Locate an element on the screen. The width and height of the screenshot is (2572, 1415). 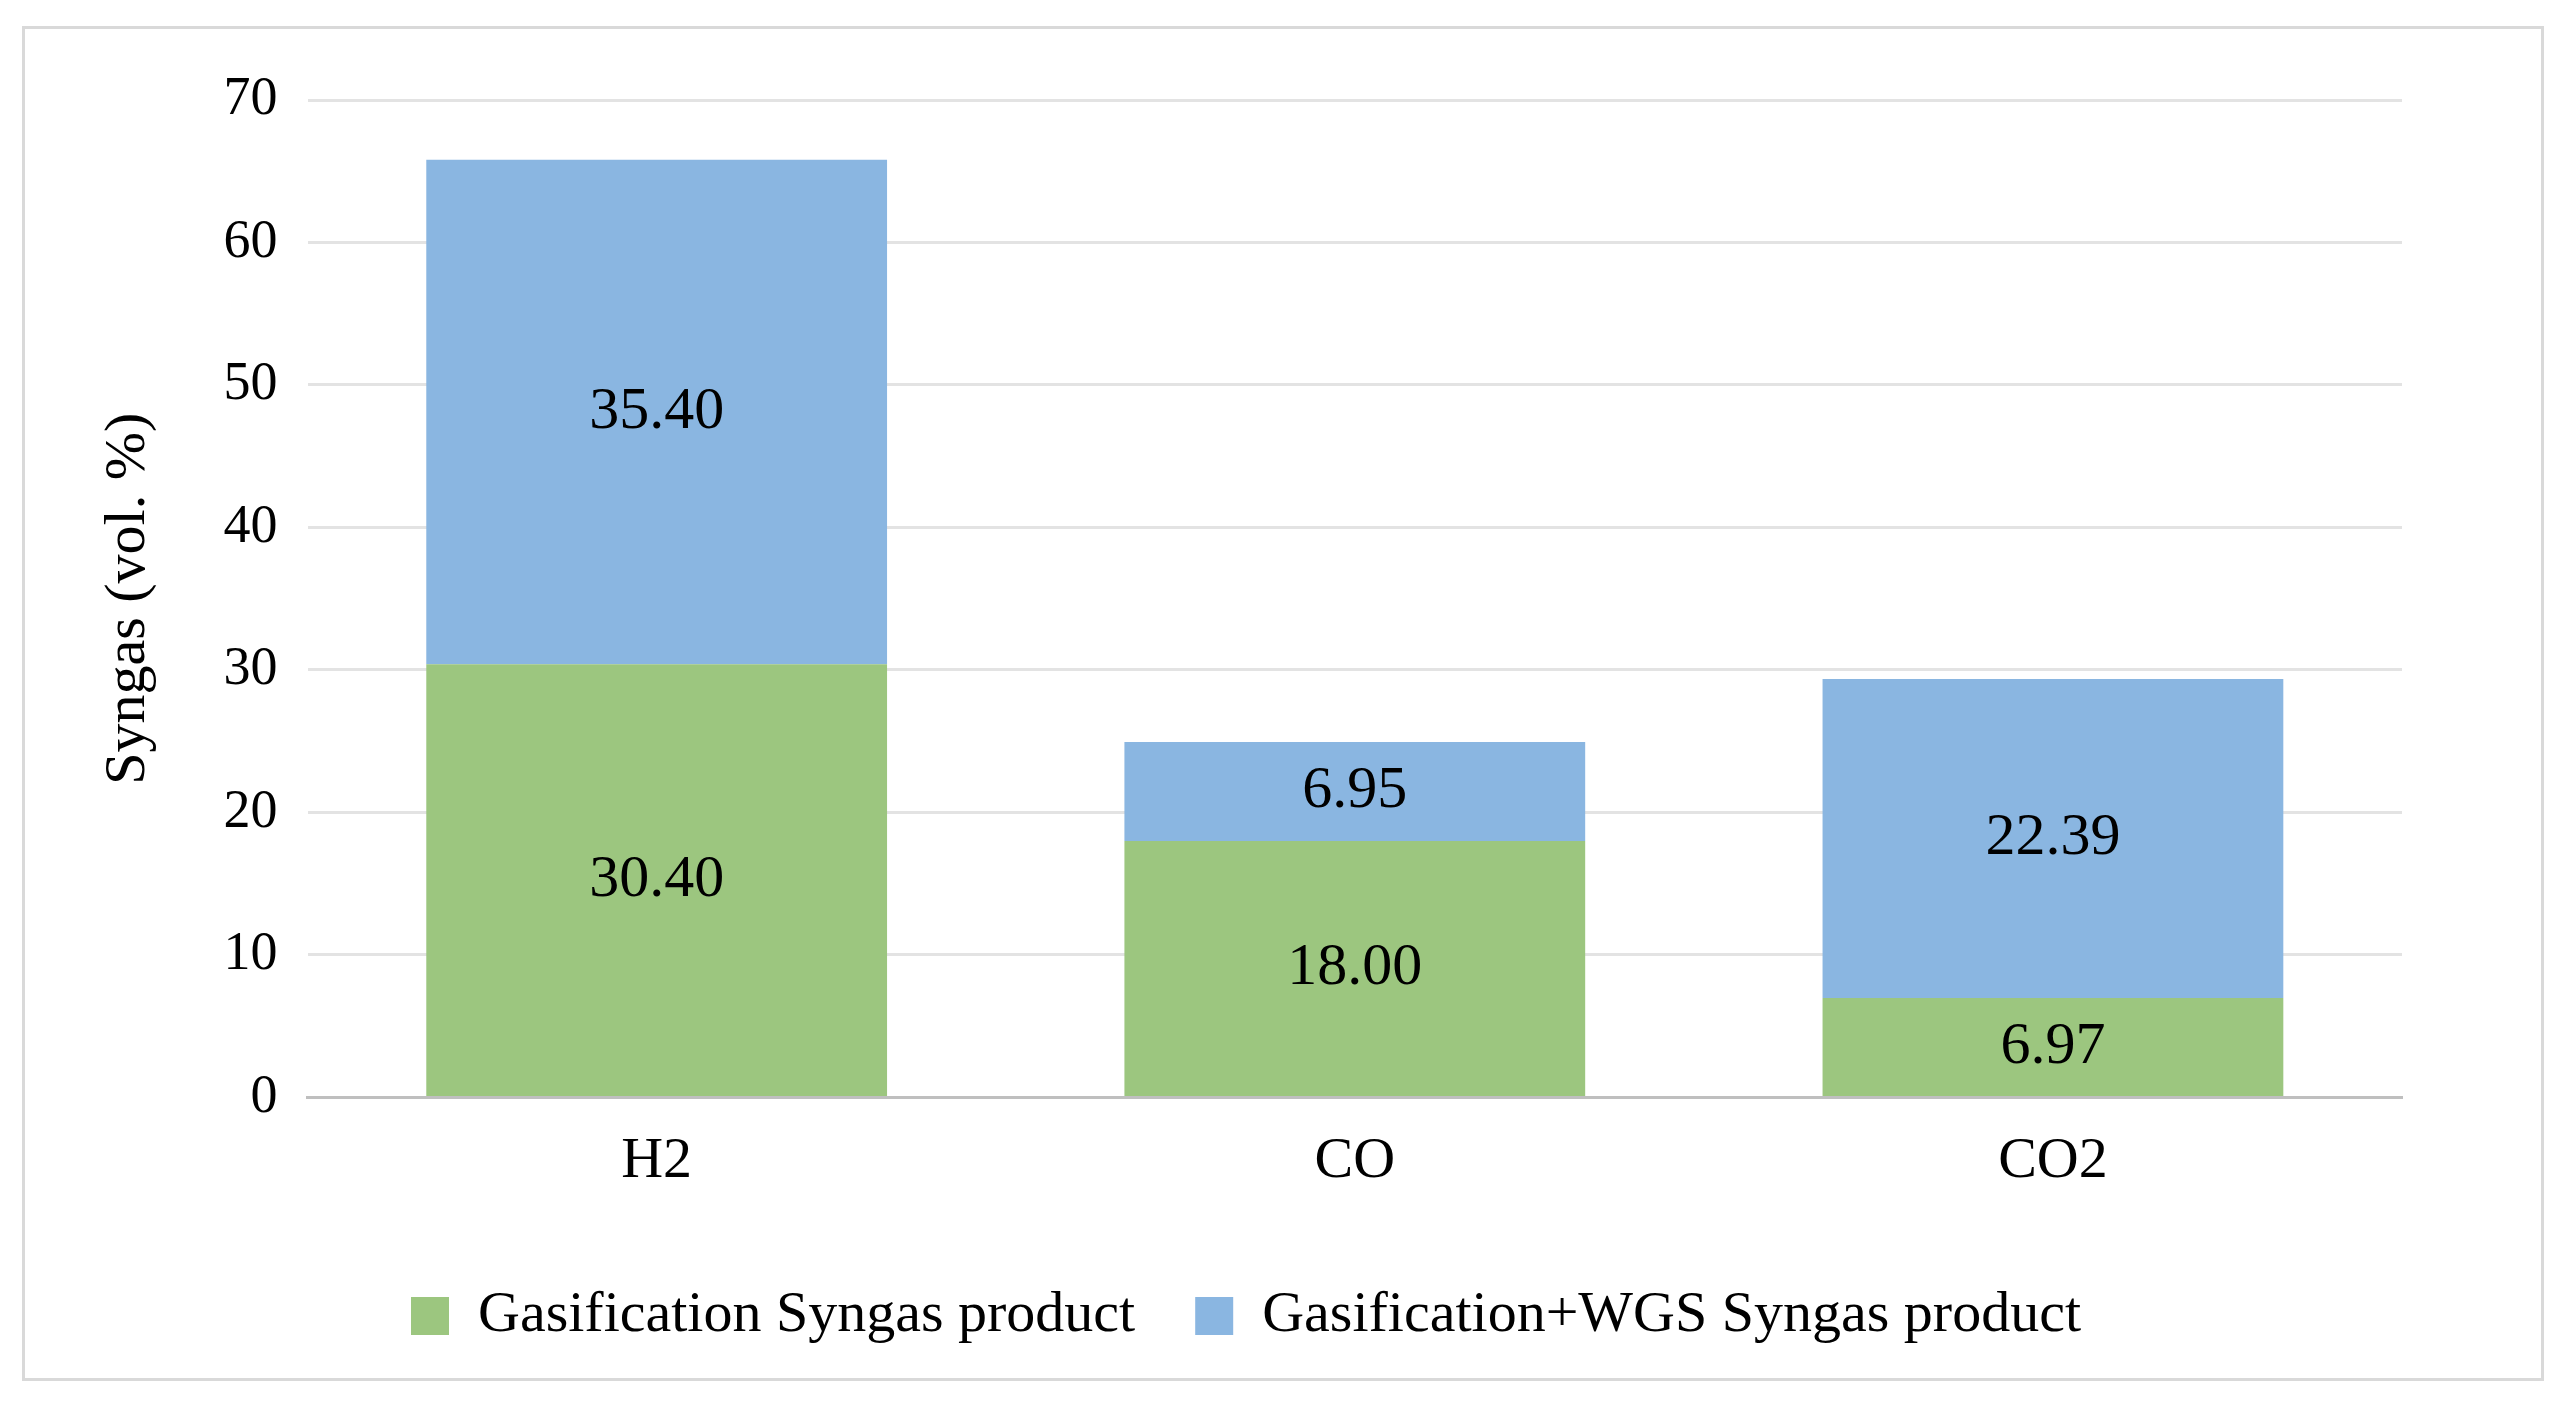
data-label: 30.40 is located at coordinates (657, 875).